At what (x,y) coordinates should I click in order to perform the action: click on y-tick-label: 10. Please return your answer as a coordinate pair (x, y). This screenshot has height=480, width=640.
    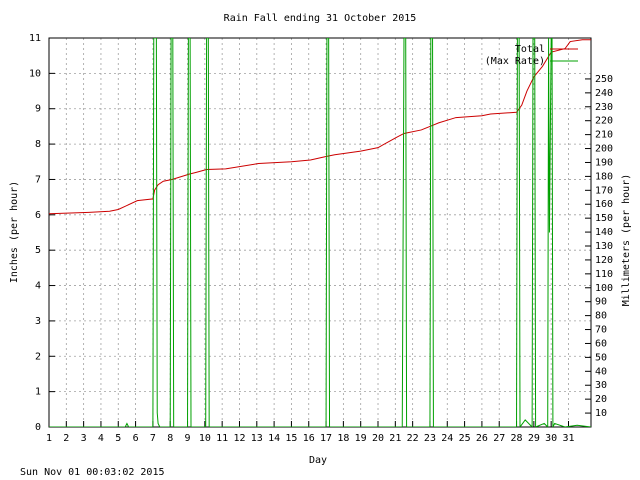
    Looking at the image, I should click on (35, 73).